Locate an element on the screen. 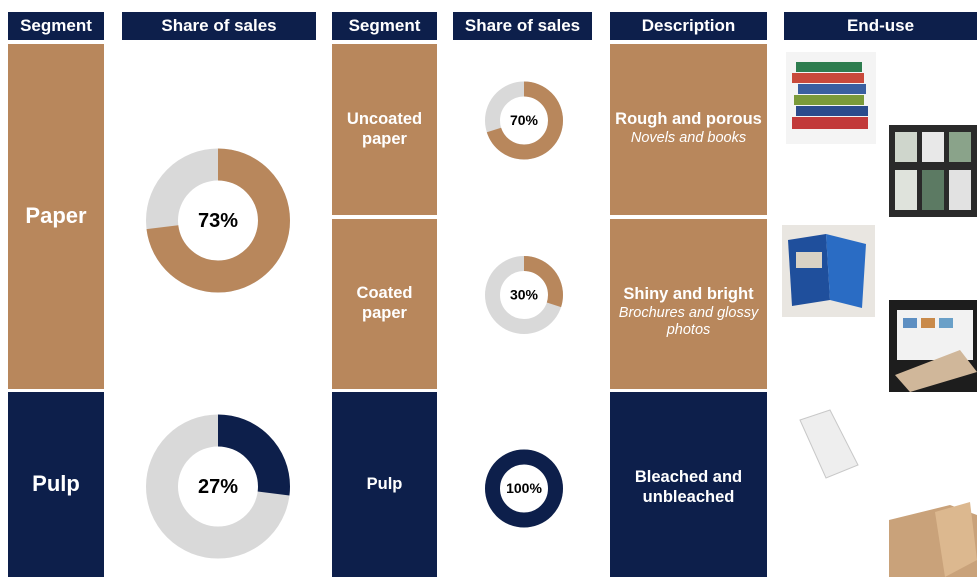 This screenshot has height=577, width=977. header-text: Description is located at coordinates (688, 25).